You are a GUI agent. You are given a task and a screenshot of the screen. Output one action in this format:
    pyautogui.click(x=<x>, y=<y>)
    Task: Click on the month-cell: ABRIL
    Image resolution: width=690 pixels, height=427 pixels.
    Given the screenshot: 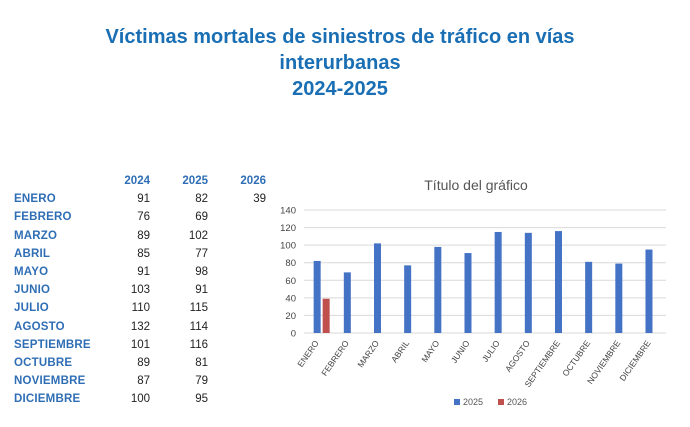 What is the action you would take?
    pyautogui.click(x=32, y=253)
    